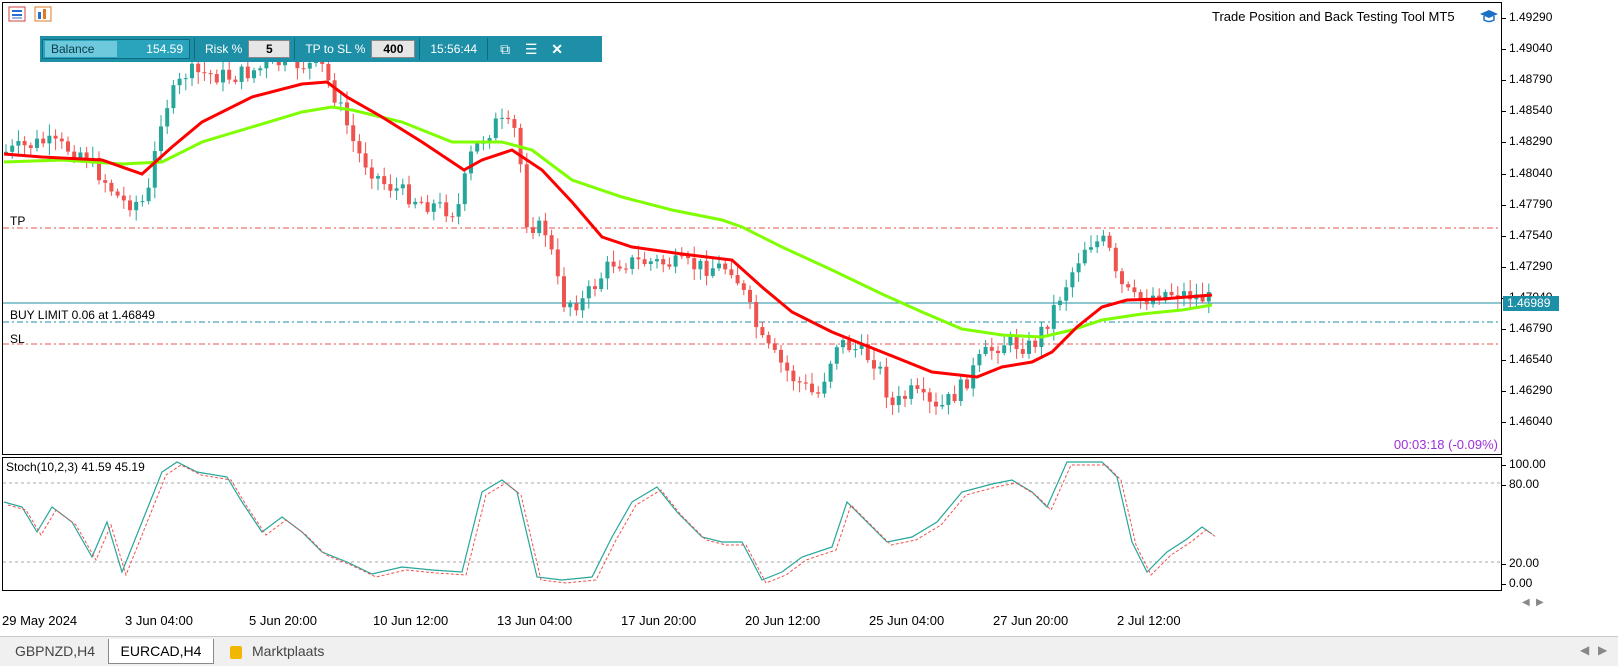 Image resolution: width=1618 pixels, height=666 pixels. I want to click on server-time: 15:56:44, so click(454, 49).